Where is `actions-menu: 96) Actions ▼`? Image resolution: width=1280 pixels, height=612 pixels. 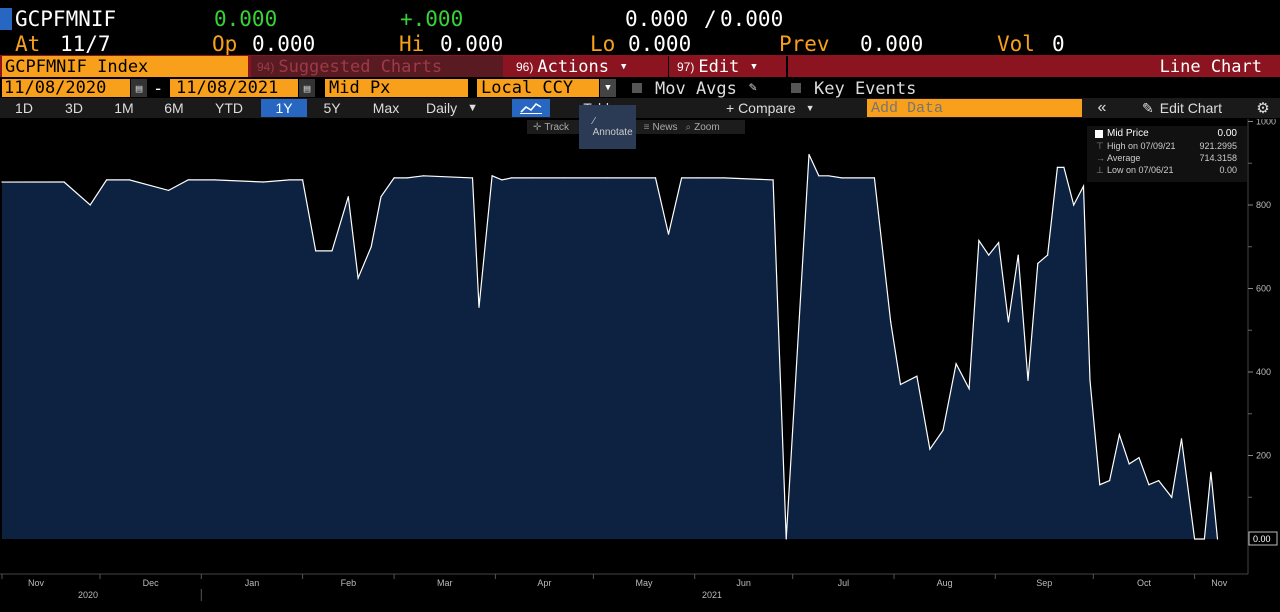 actions-menu: 96) Actions ▼ is located at coordinates (586, 66).